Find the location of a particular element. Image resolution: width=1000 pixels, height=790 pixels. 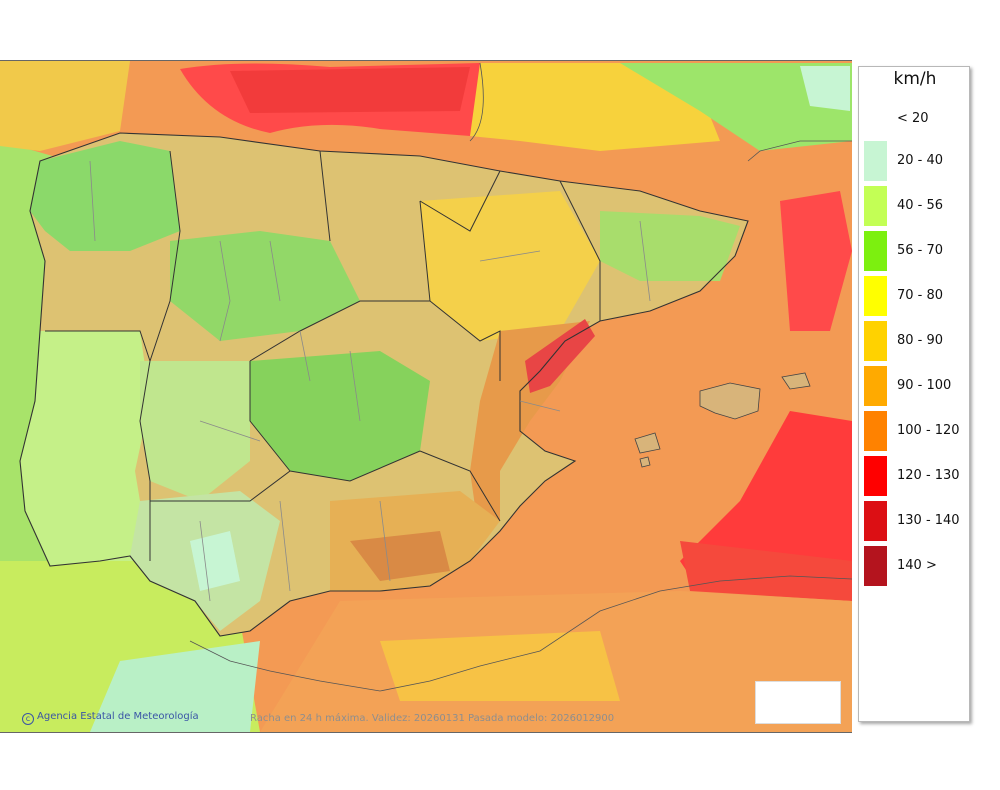

legend-item: 140 > is located at coordinates (915, 566).